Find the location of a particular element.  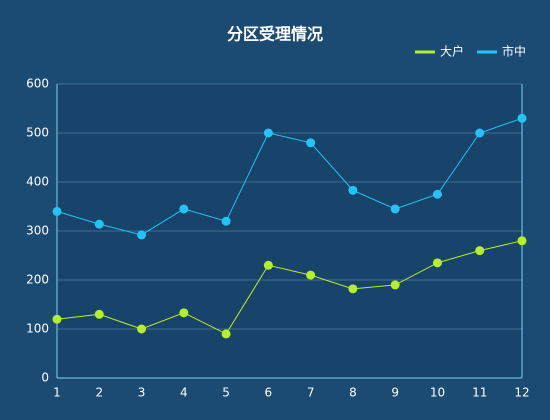

x-tick-label: 4 is located at coordinates (184, 393).